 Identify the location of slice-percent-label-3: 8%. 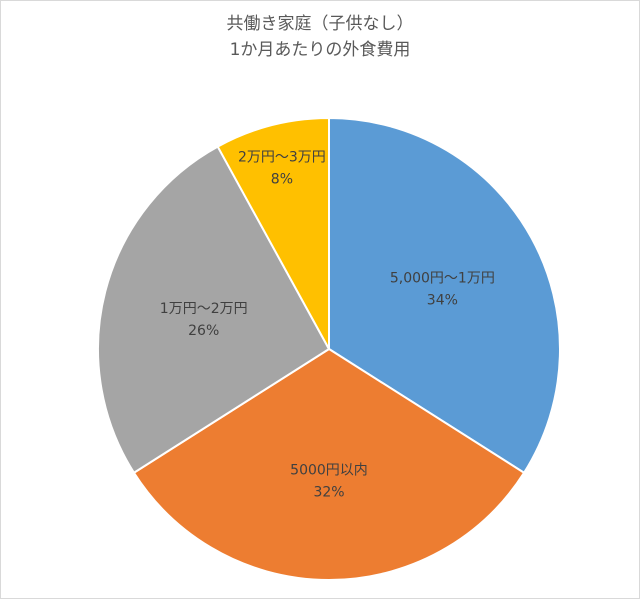
(282, 180).